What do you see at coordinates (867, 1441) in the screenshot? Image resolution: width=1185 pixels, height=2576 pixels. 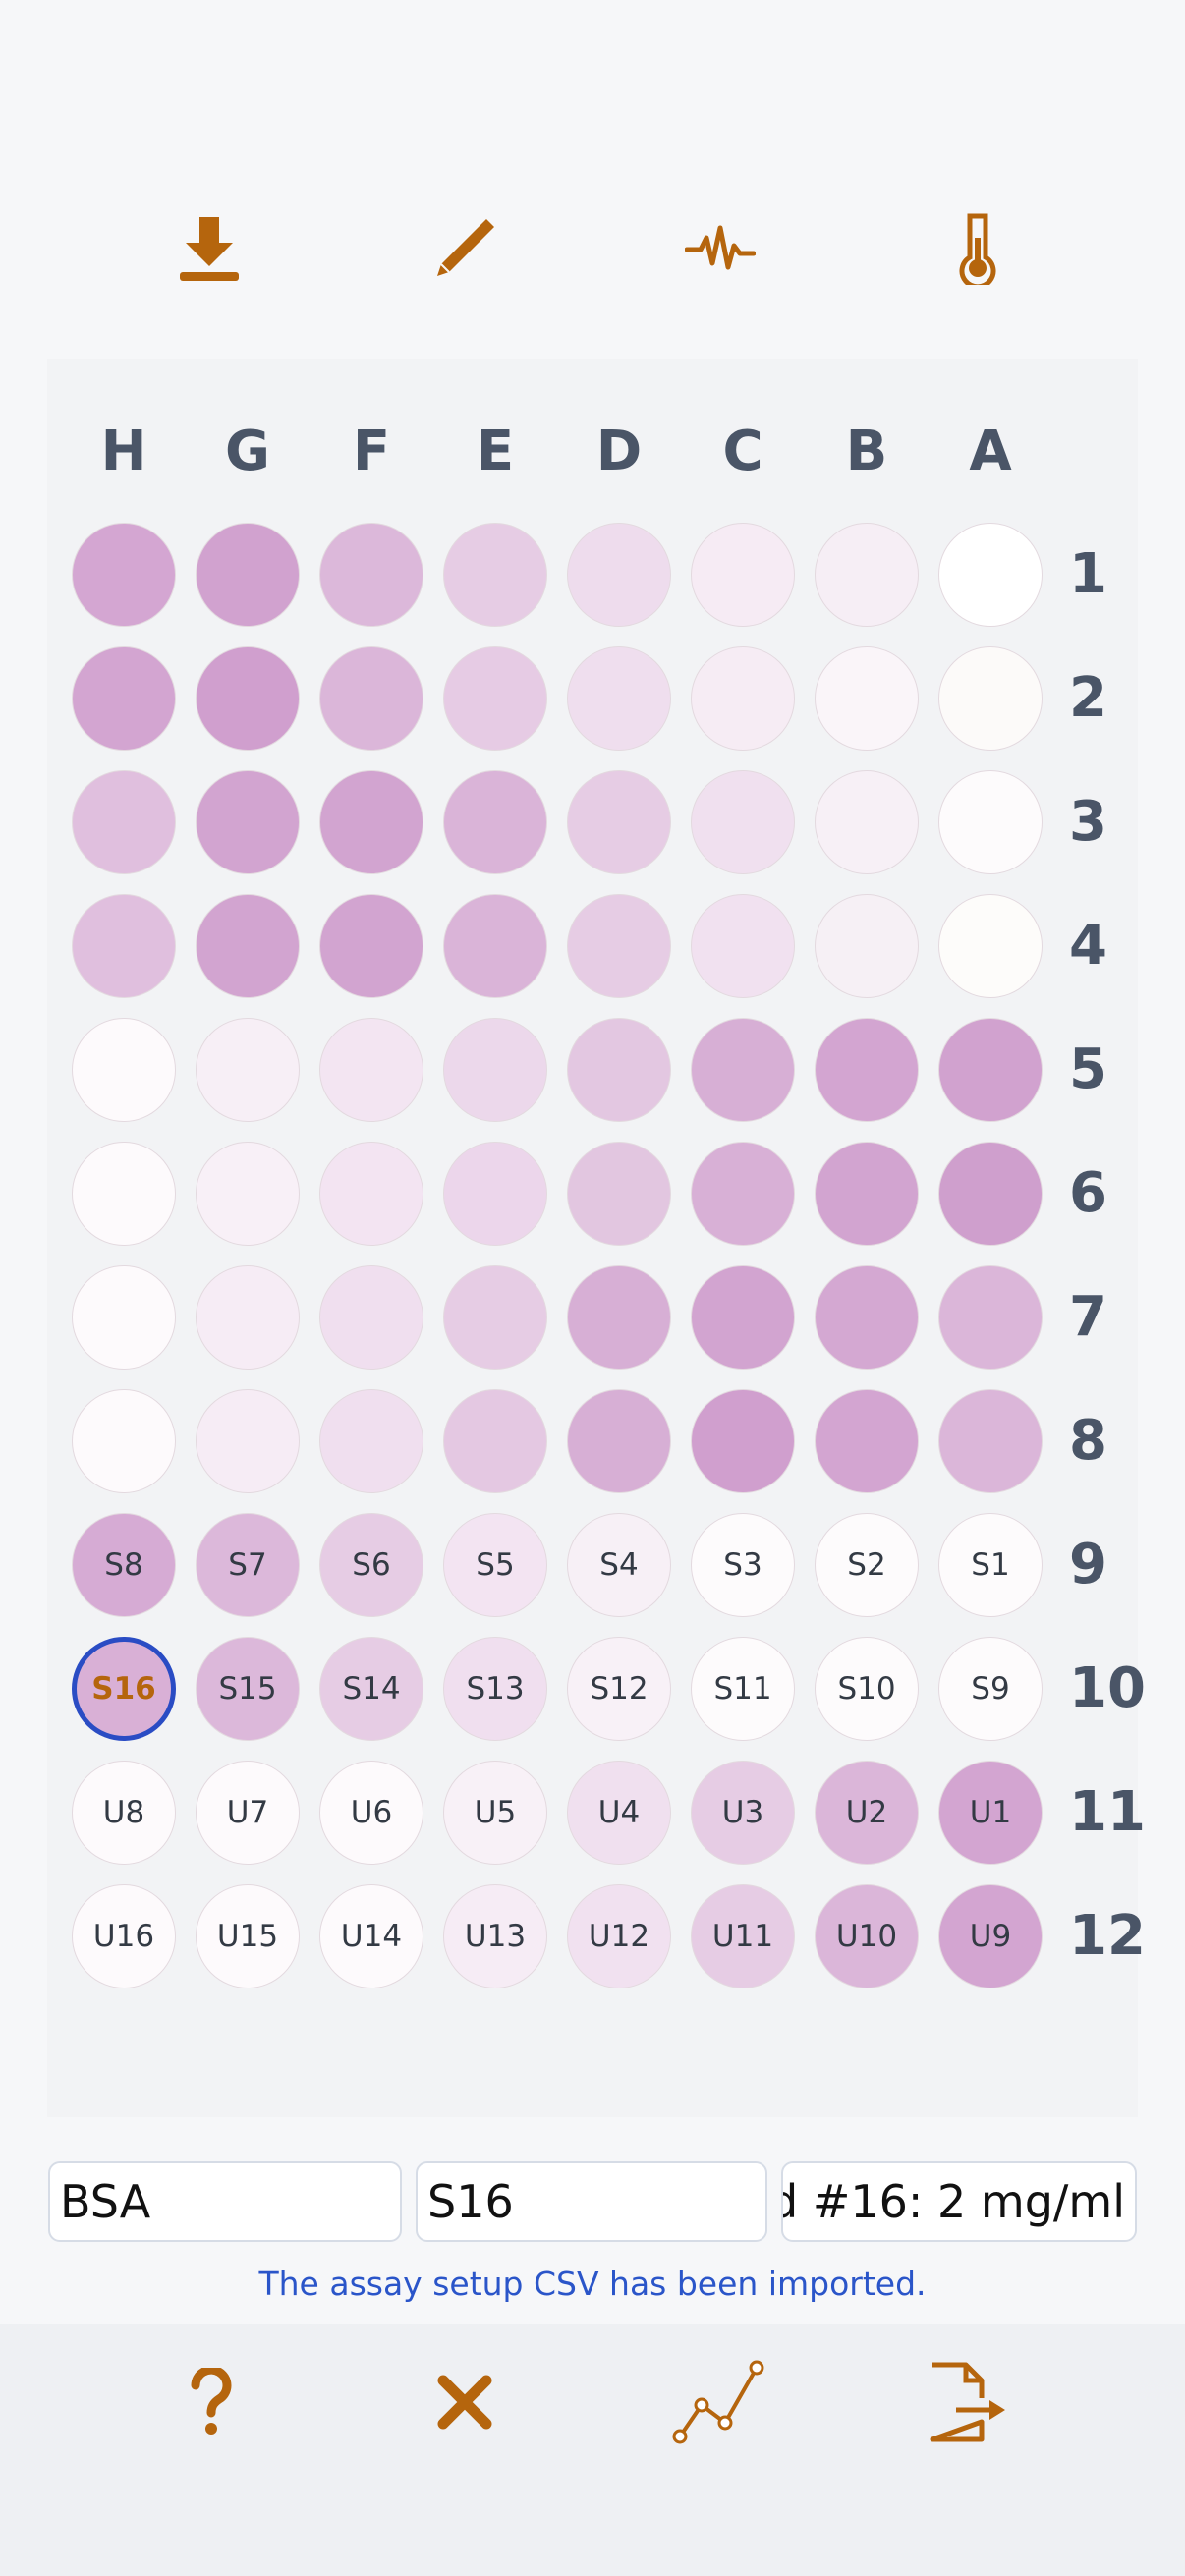 I see `well-b8` at bounding box center [867, 1441].